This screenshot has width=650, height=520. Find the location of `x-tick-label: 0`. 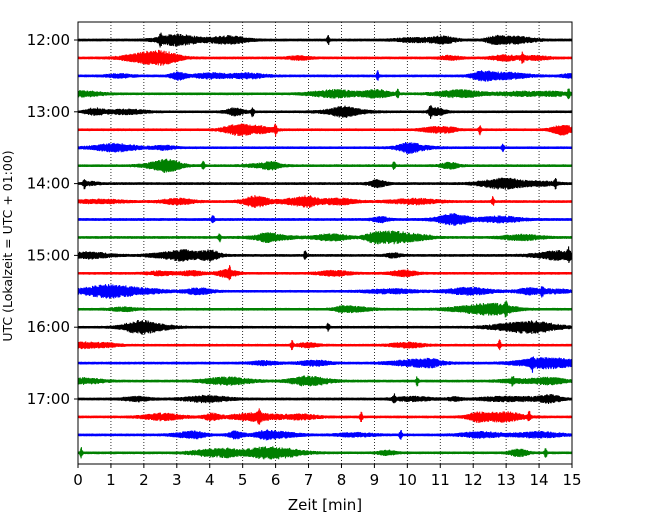

x-tick-label: 0 is located at coordinates (78, 480).